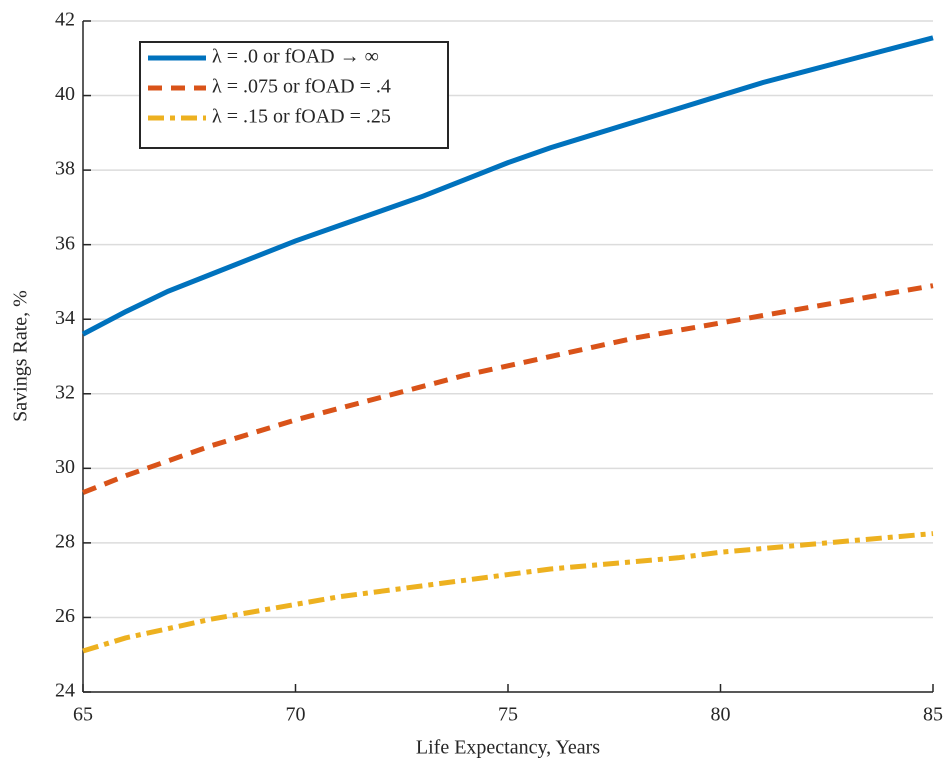 The height and width of the screenshot is (763, 948). Describe the element at coordinates (295, 57) in the screenshot. I see `legend-label: λ = .0 or fOAD → ∞` at that location.